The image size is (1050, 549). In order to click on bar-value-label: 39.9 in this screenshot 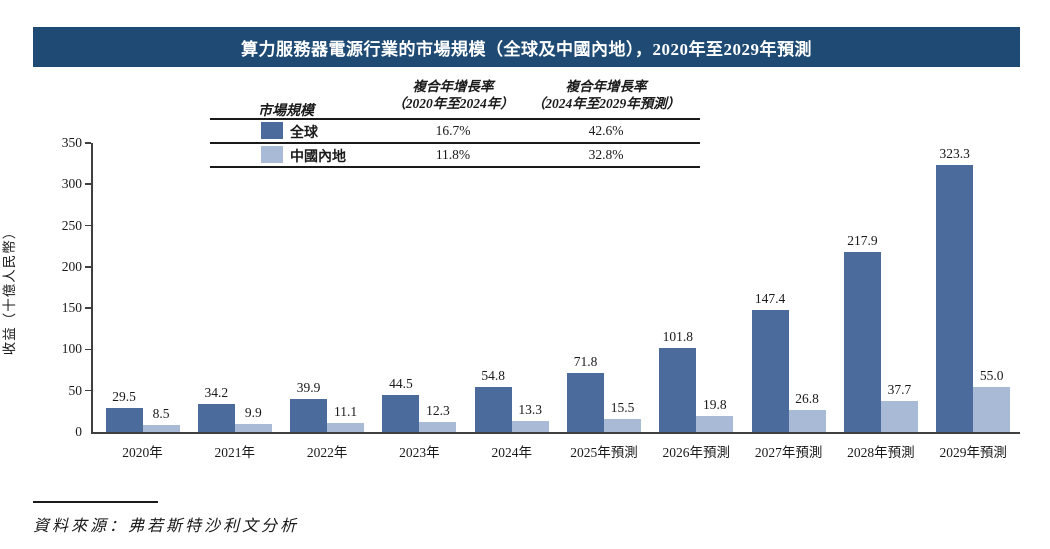, I will do `click(308, 388)`.